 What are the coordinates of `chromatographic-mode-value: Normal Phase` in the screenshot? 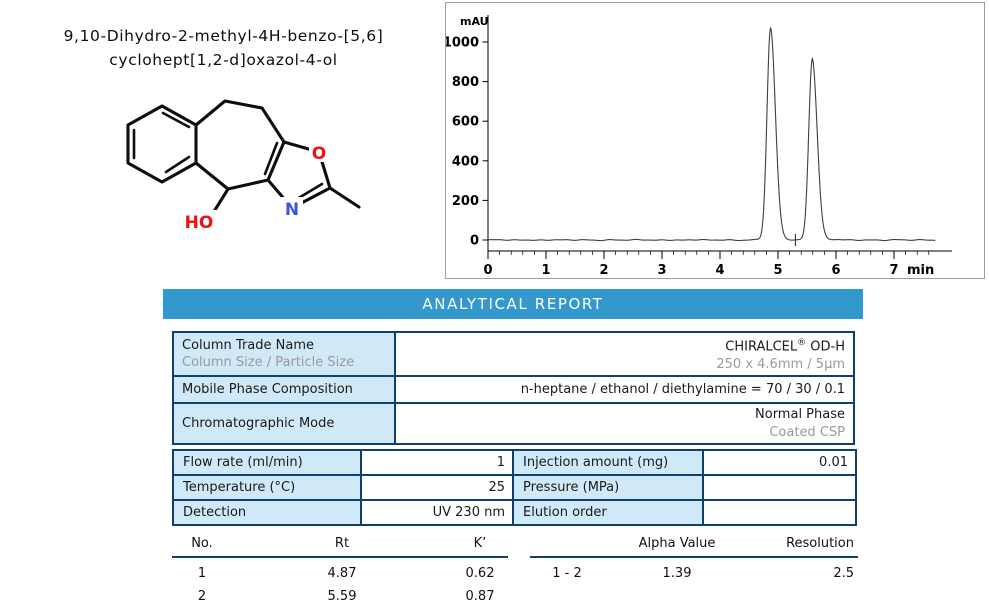 It's located at (800, 415).